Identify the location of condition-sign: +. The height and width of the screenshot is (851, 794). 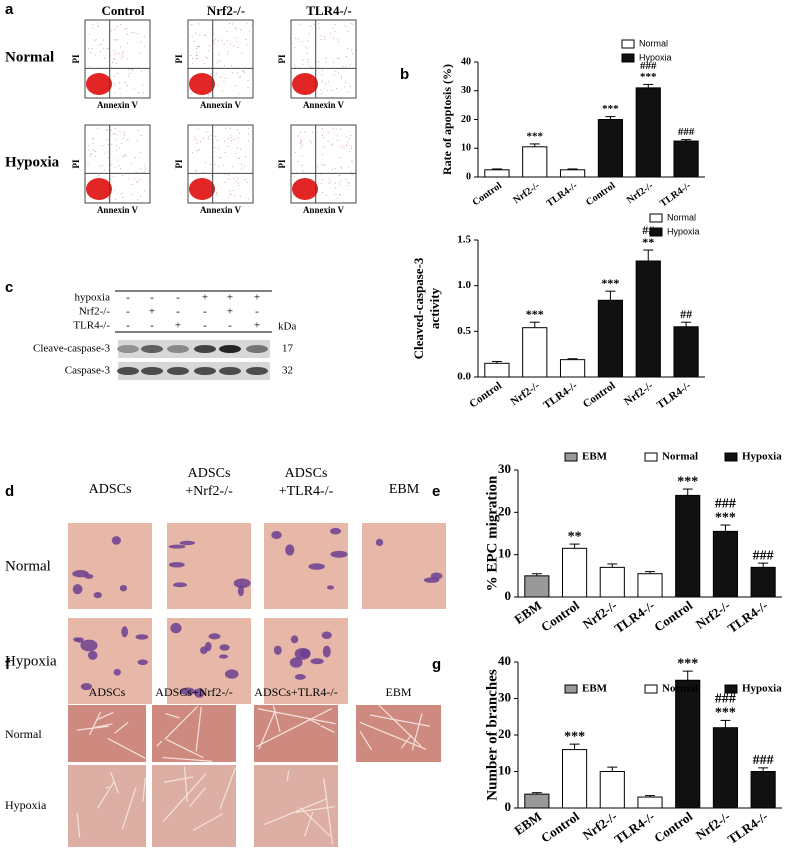
(257, 298).